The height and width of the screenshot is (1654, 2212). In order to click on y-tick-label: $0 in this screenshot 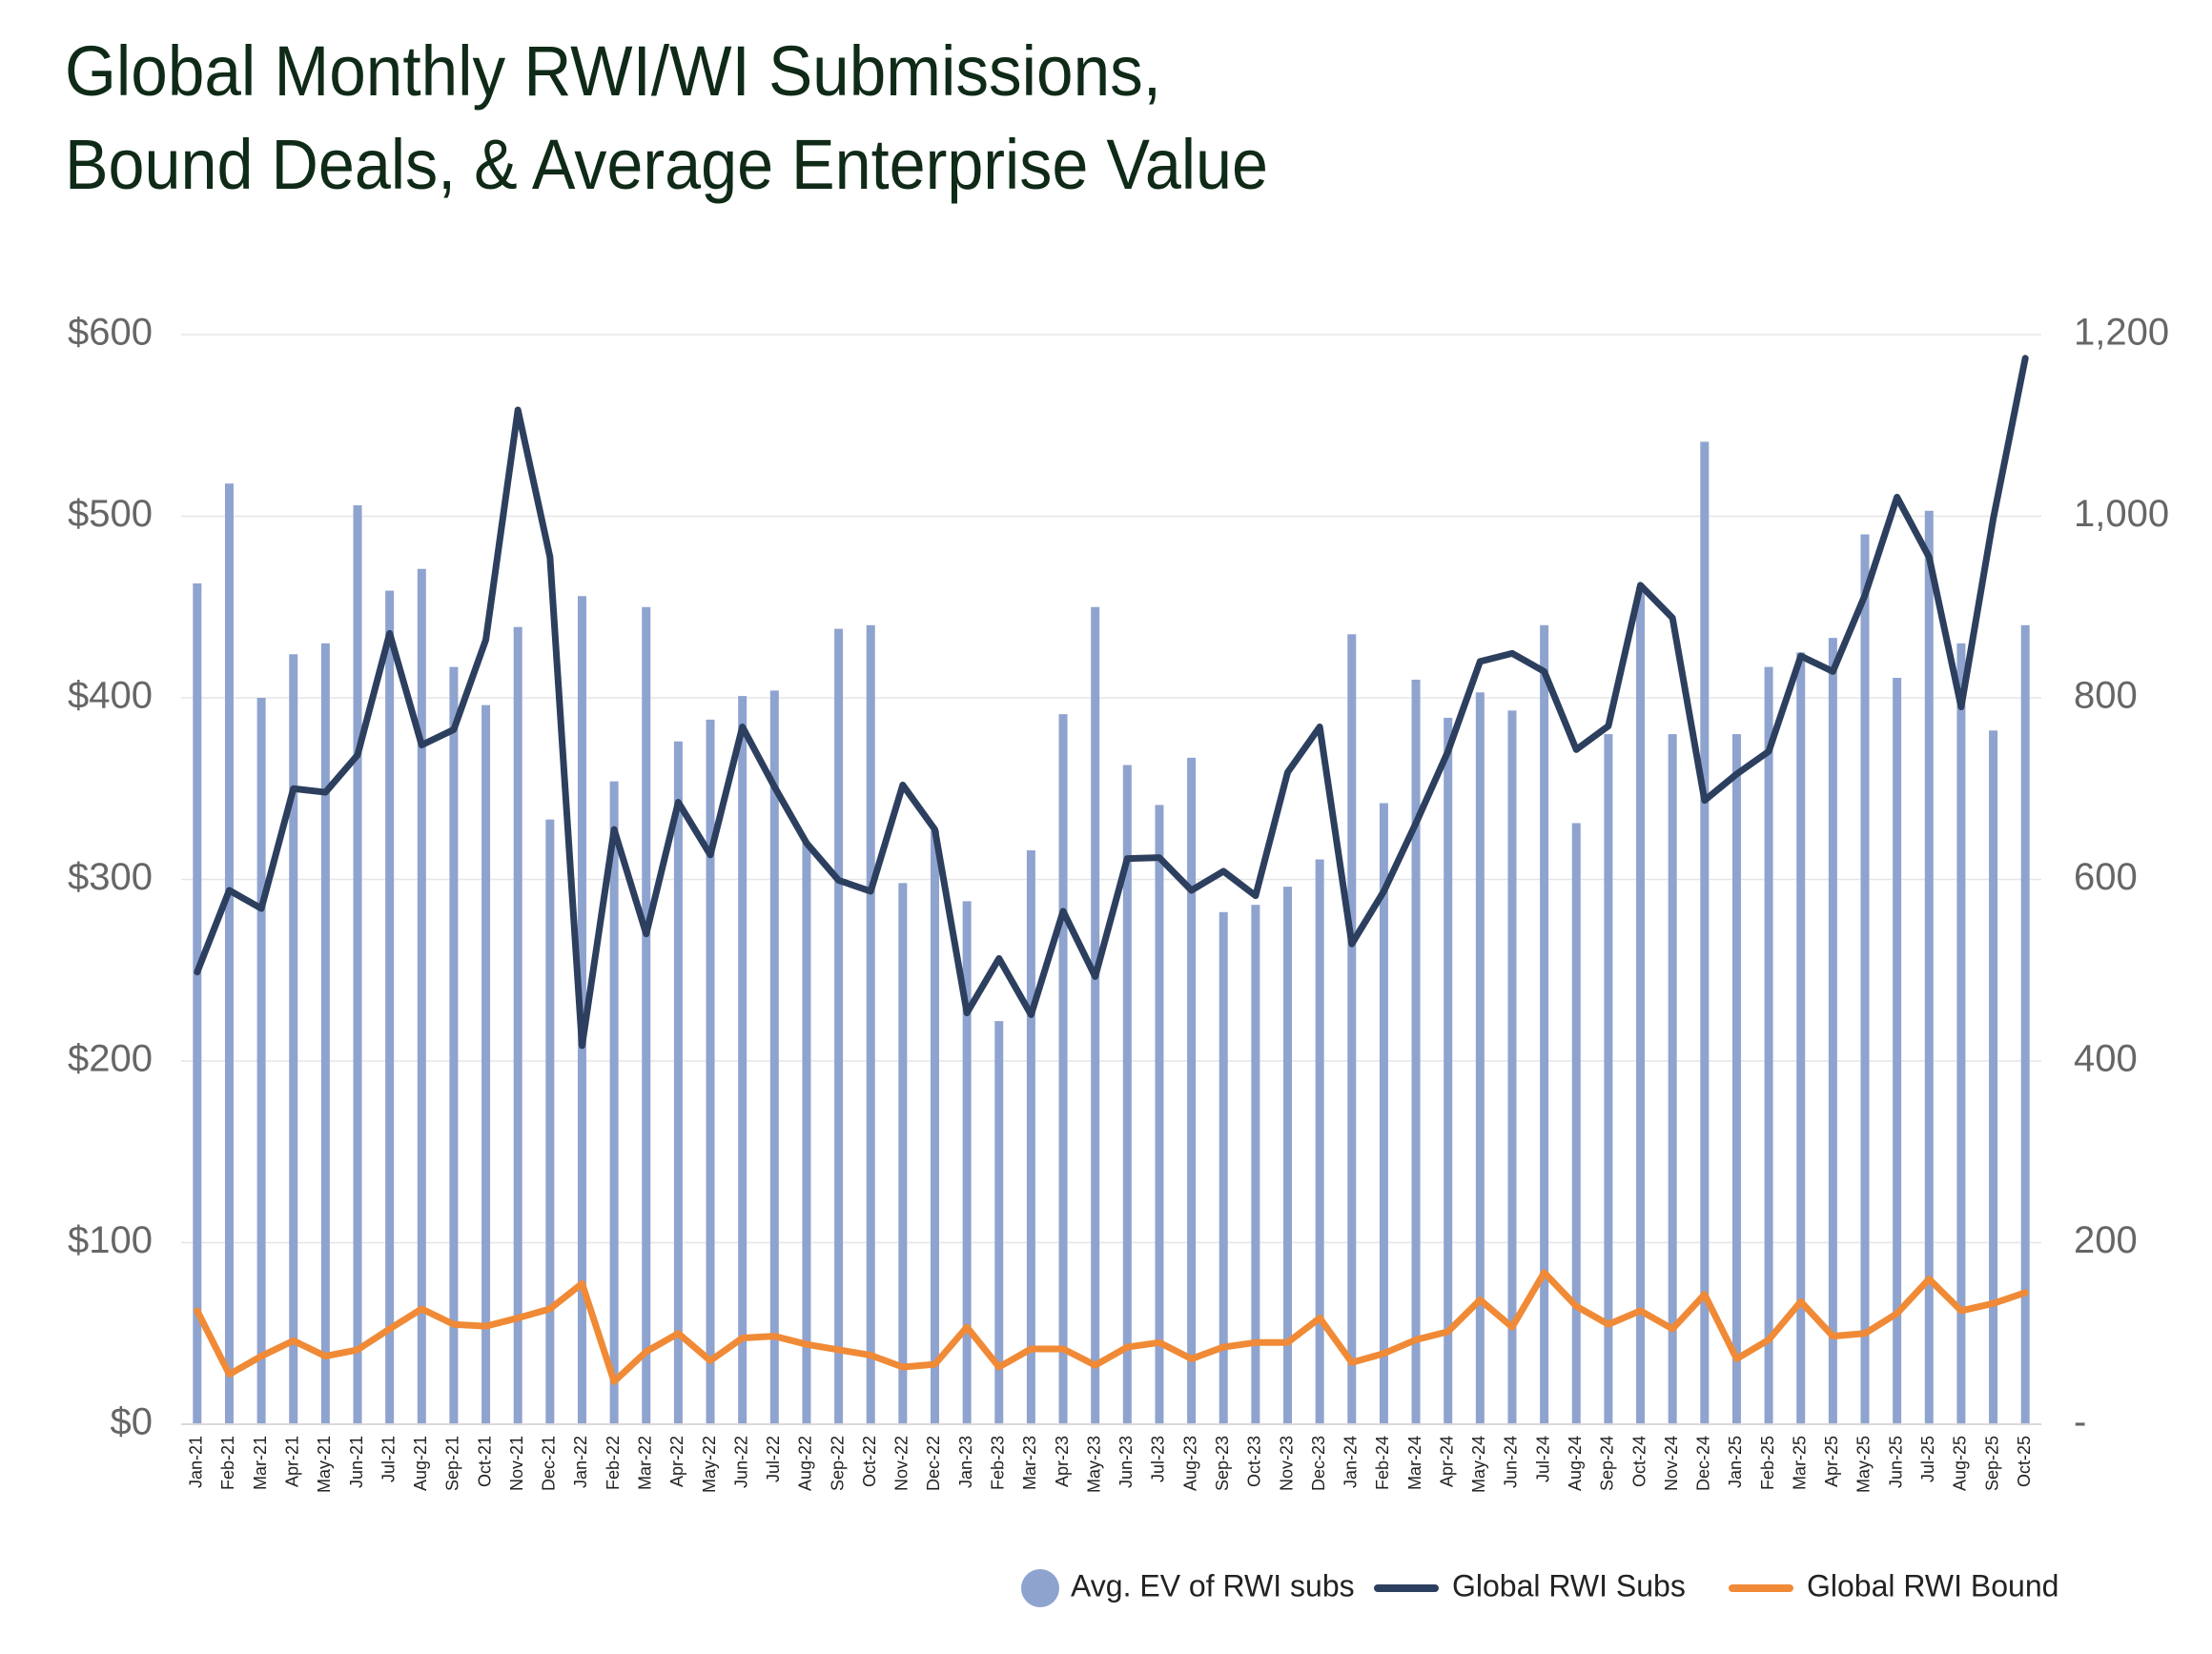, I will do `click(132, 1422)`.